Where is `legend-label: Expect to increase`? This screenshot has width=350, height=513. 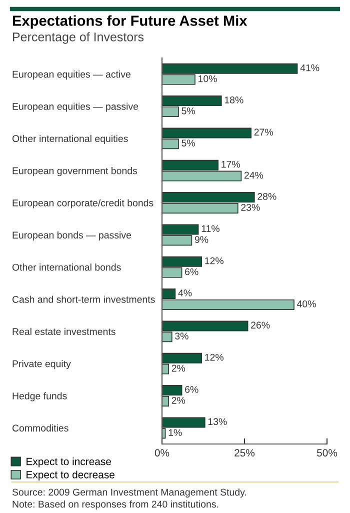 legend-label: Expect to increase is located at coordinates (68, 463).